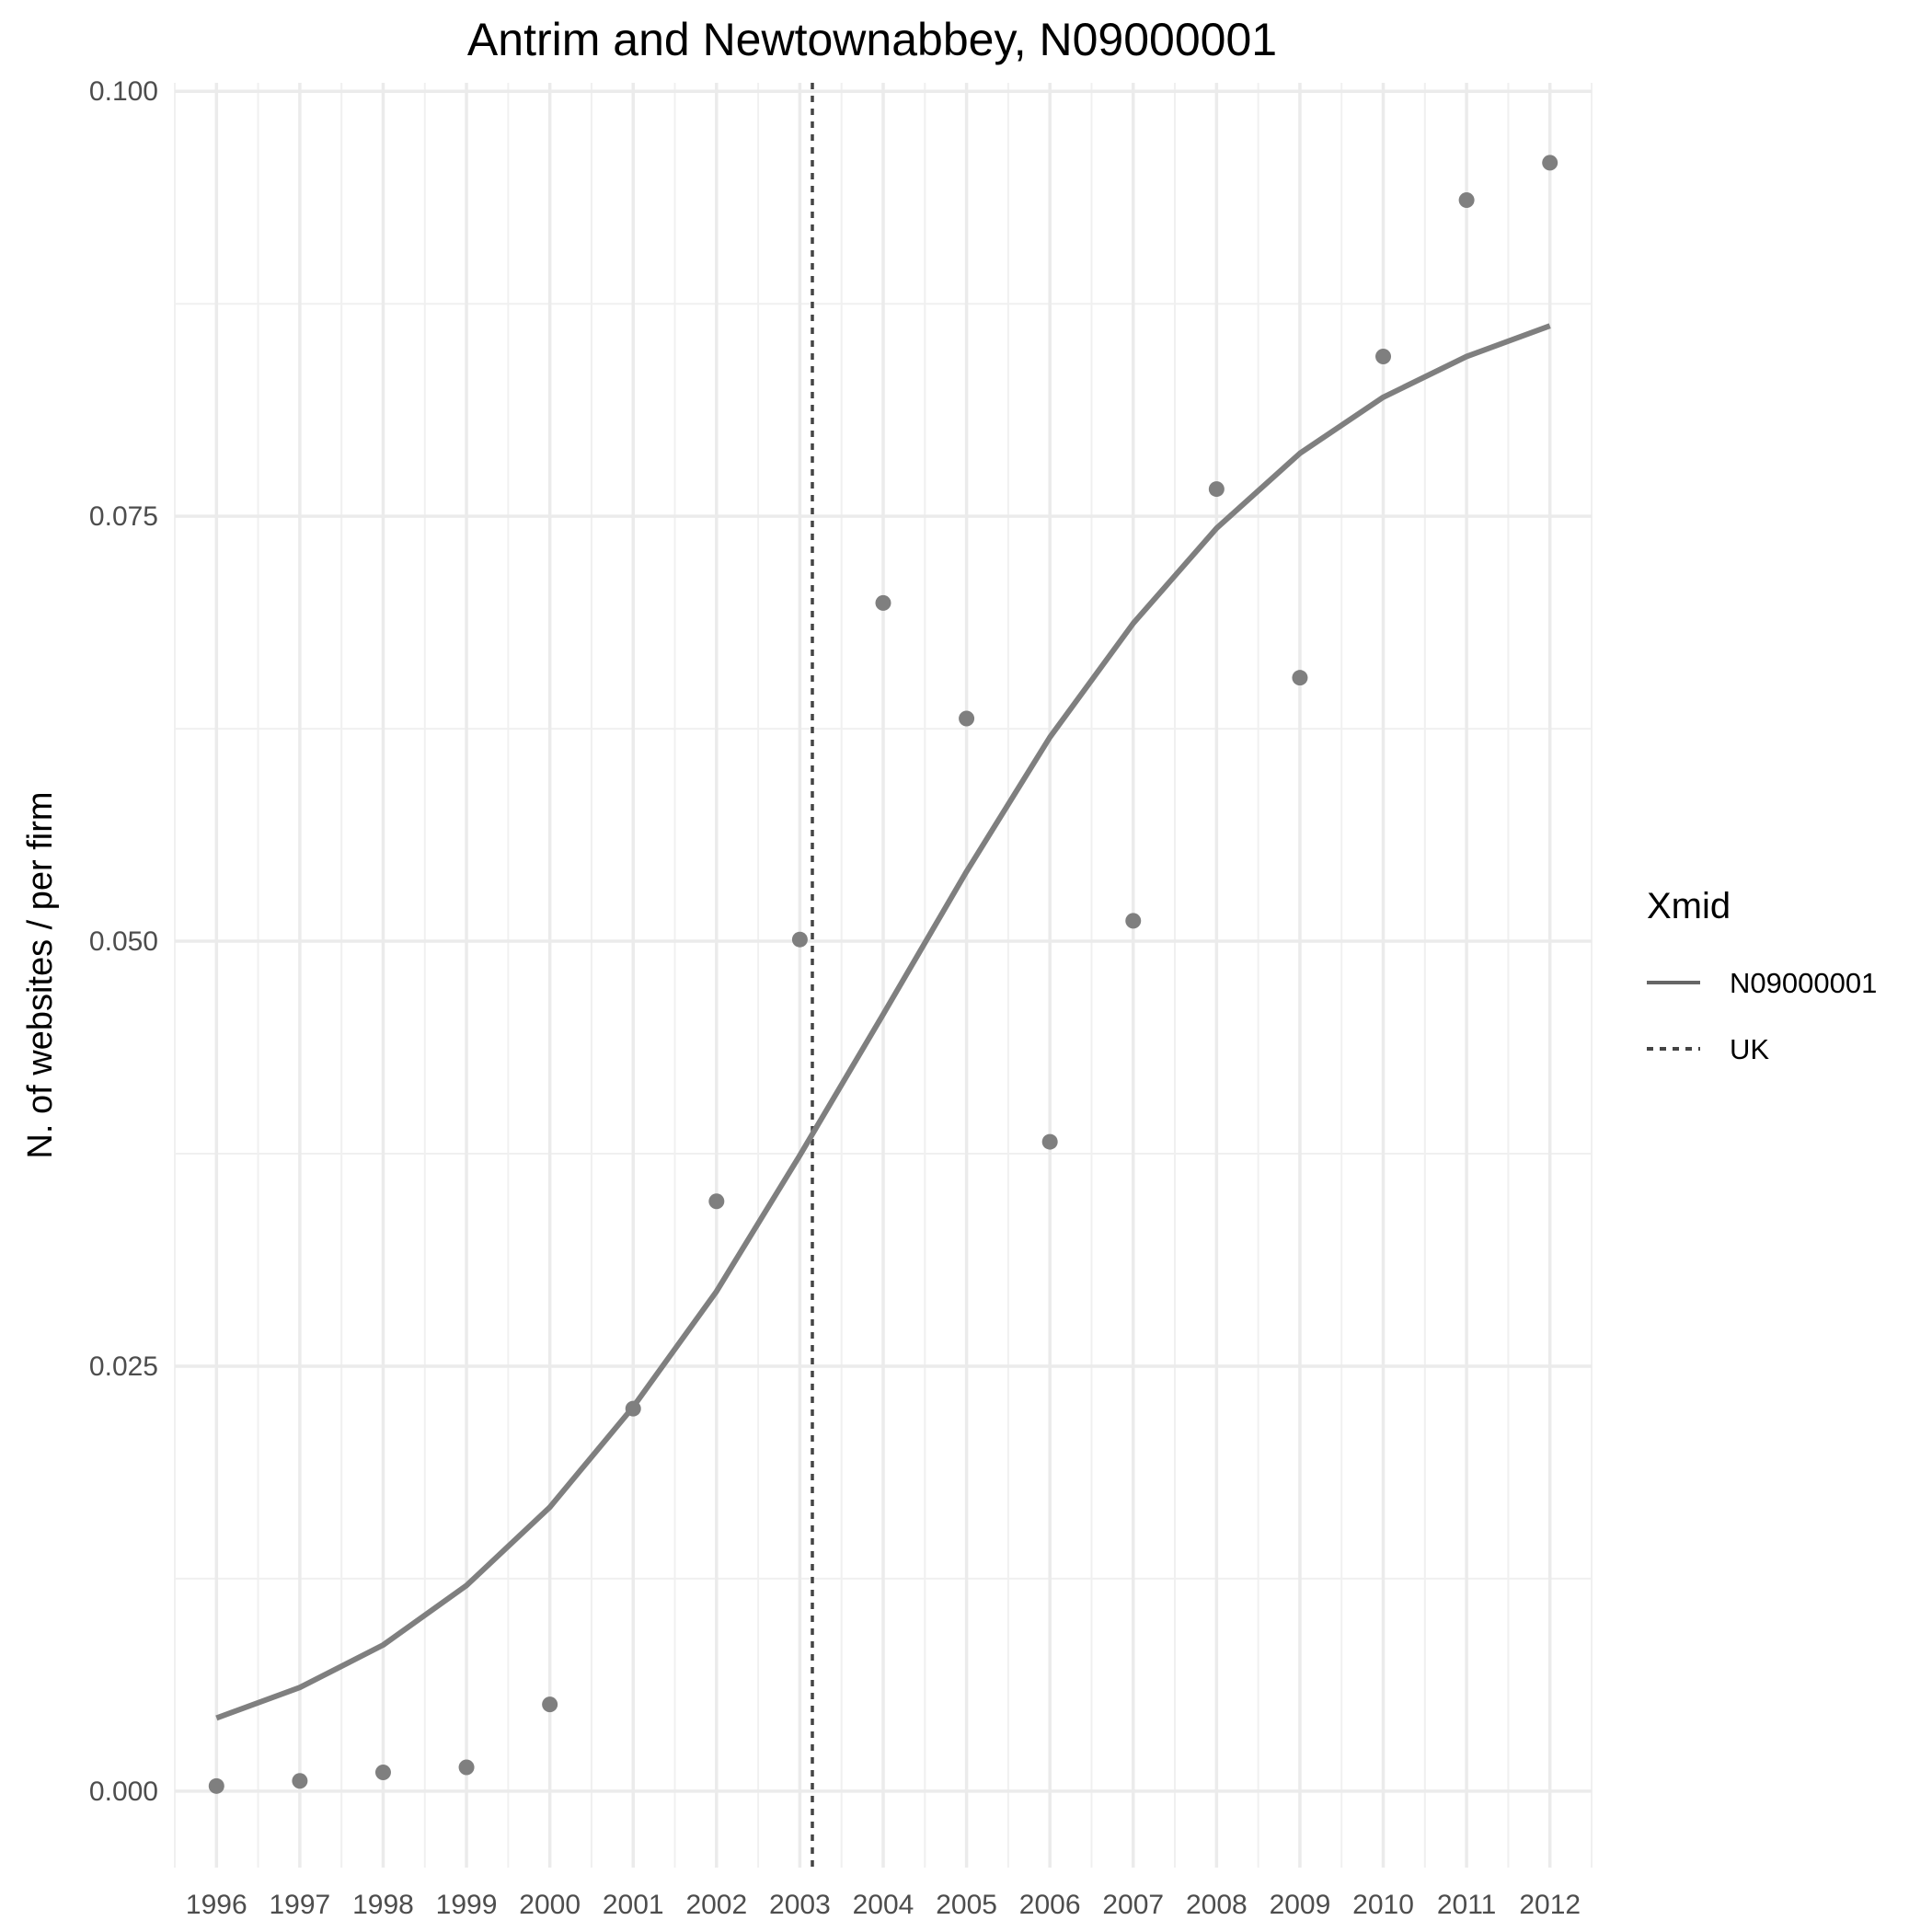  Describe the element at coordinates (1133, 1905) in the screenshot. I see `x-tick-label: 2007` at that location.